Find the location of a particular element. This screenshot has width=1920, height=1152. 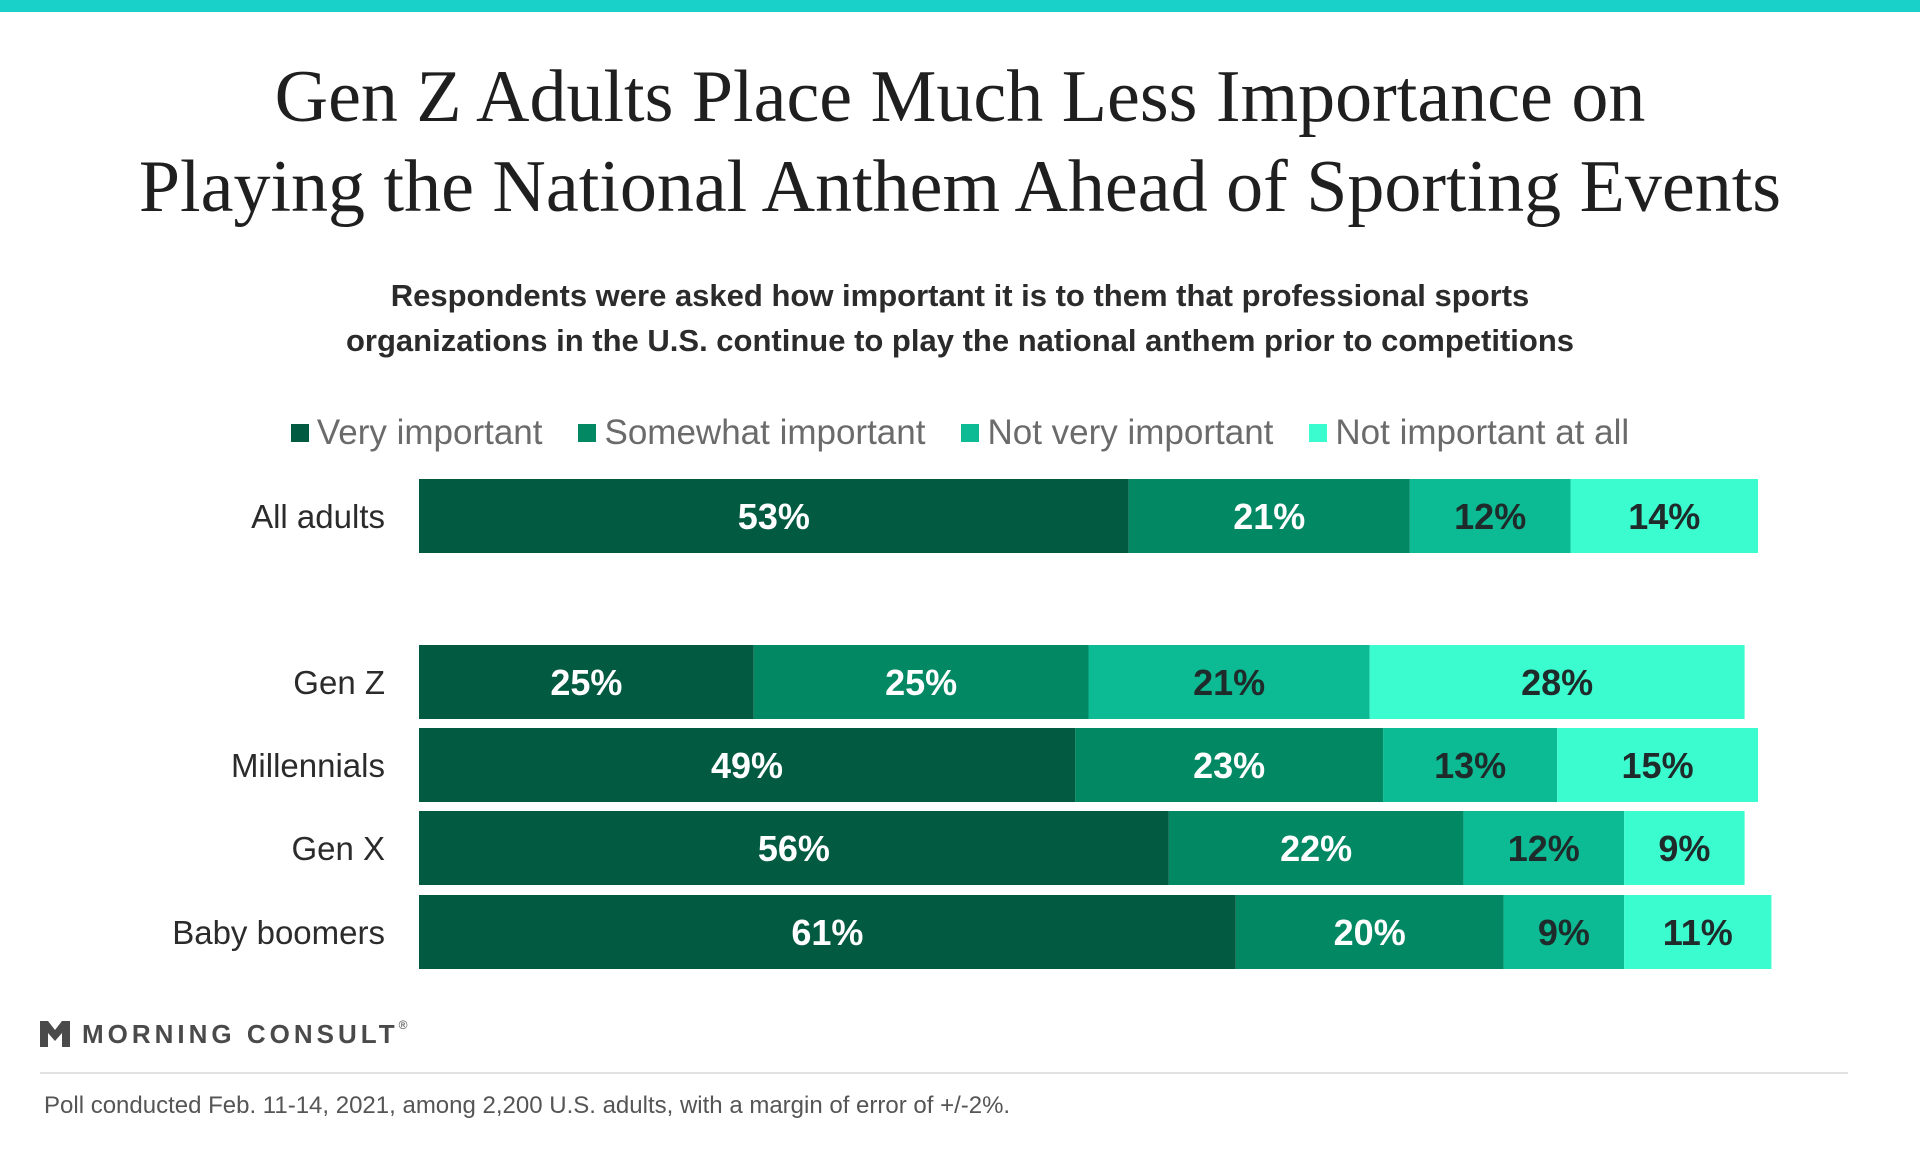

legend-label: Very important is located at coordinates (429, 432).